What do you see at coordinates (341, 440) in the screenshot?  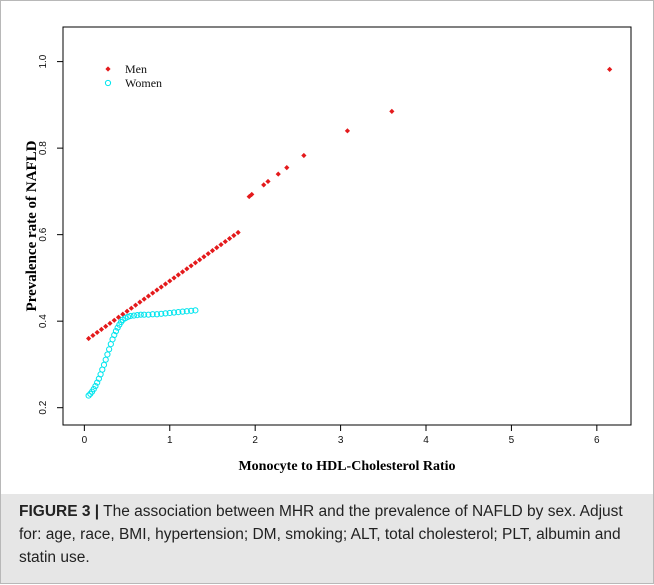 I see `x-tick-label: 3` at bounding box center [341, 440].